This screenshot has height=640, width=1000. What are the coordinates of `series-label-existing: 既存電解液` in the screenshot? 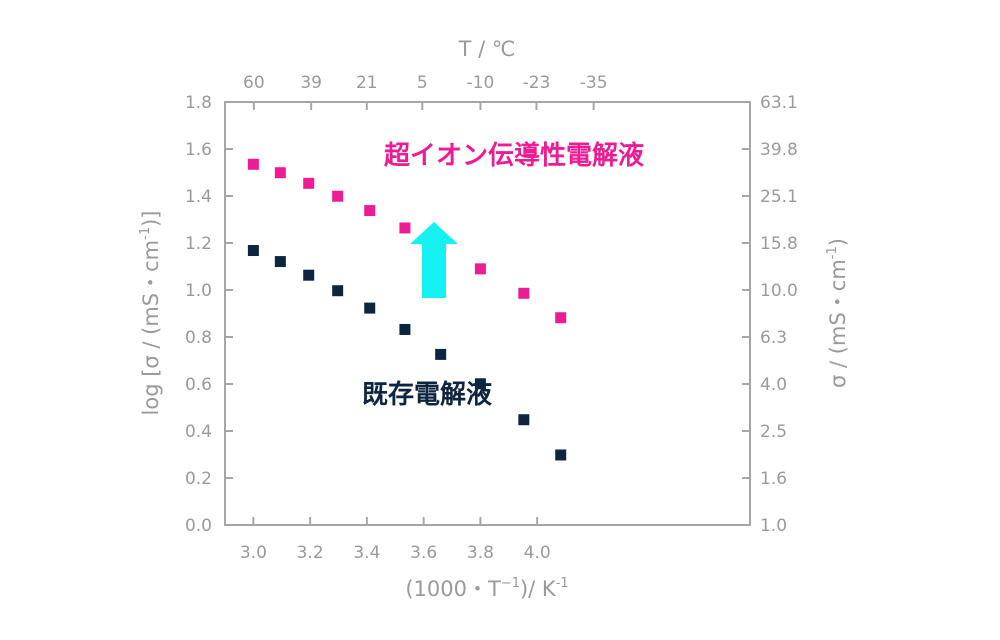 It's located at (427, 395).